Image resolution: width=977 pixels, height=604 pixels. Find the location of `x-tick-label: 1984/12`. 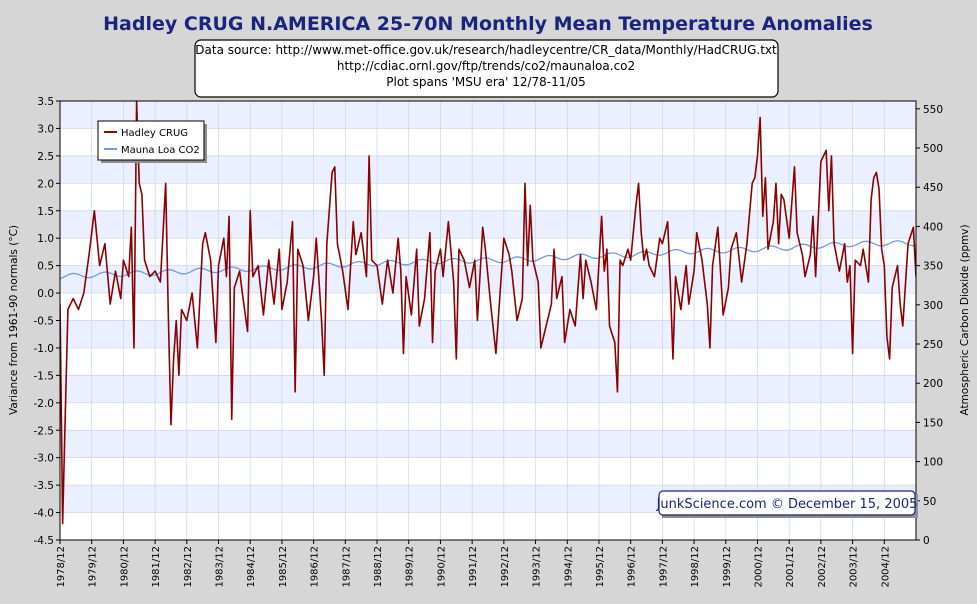

x-tick-label: 1984/12 is located at coordinates (251, 567).